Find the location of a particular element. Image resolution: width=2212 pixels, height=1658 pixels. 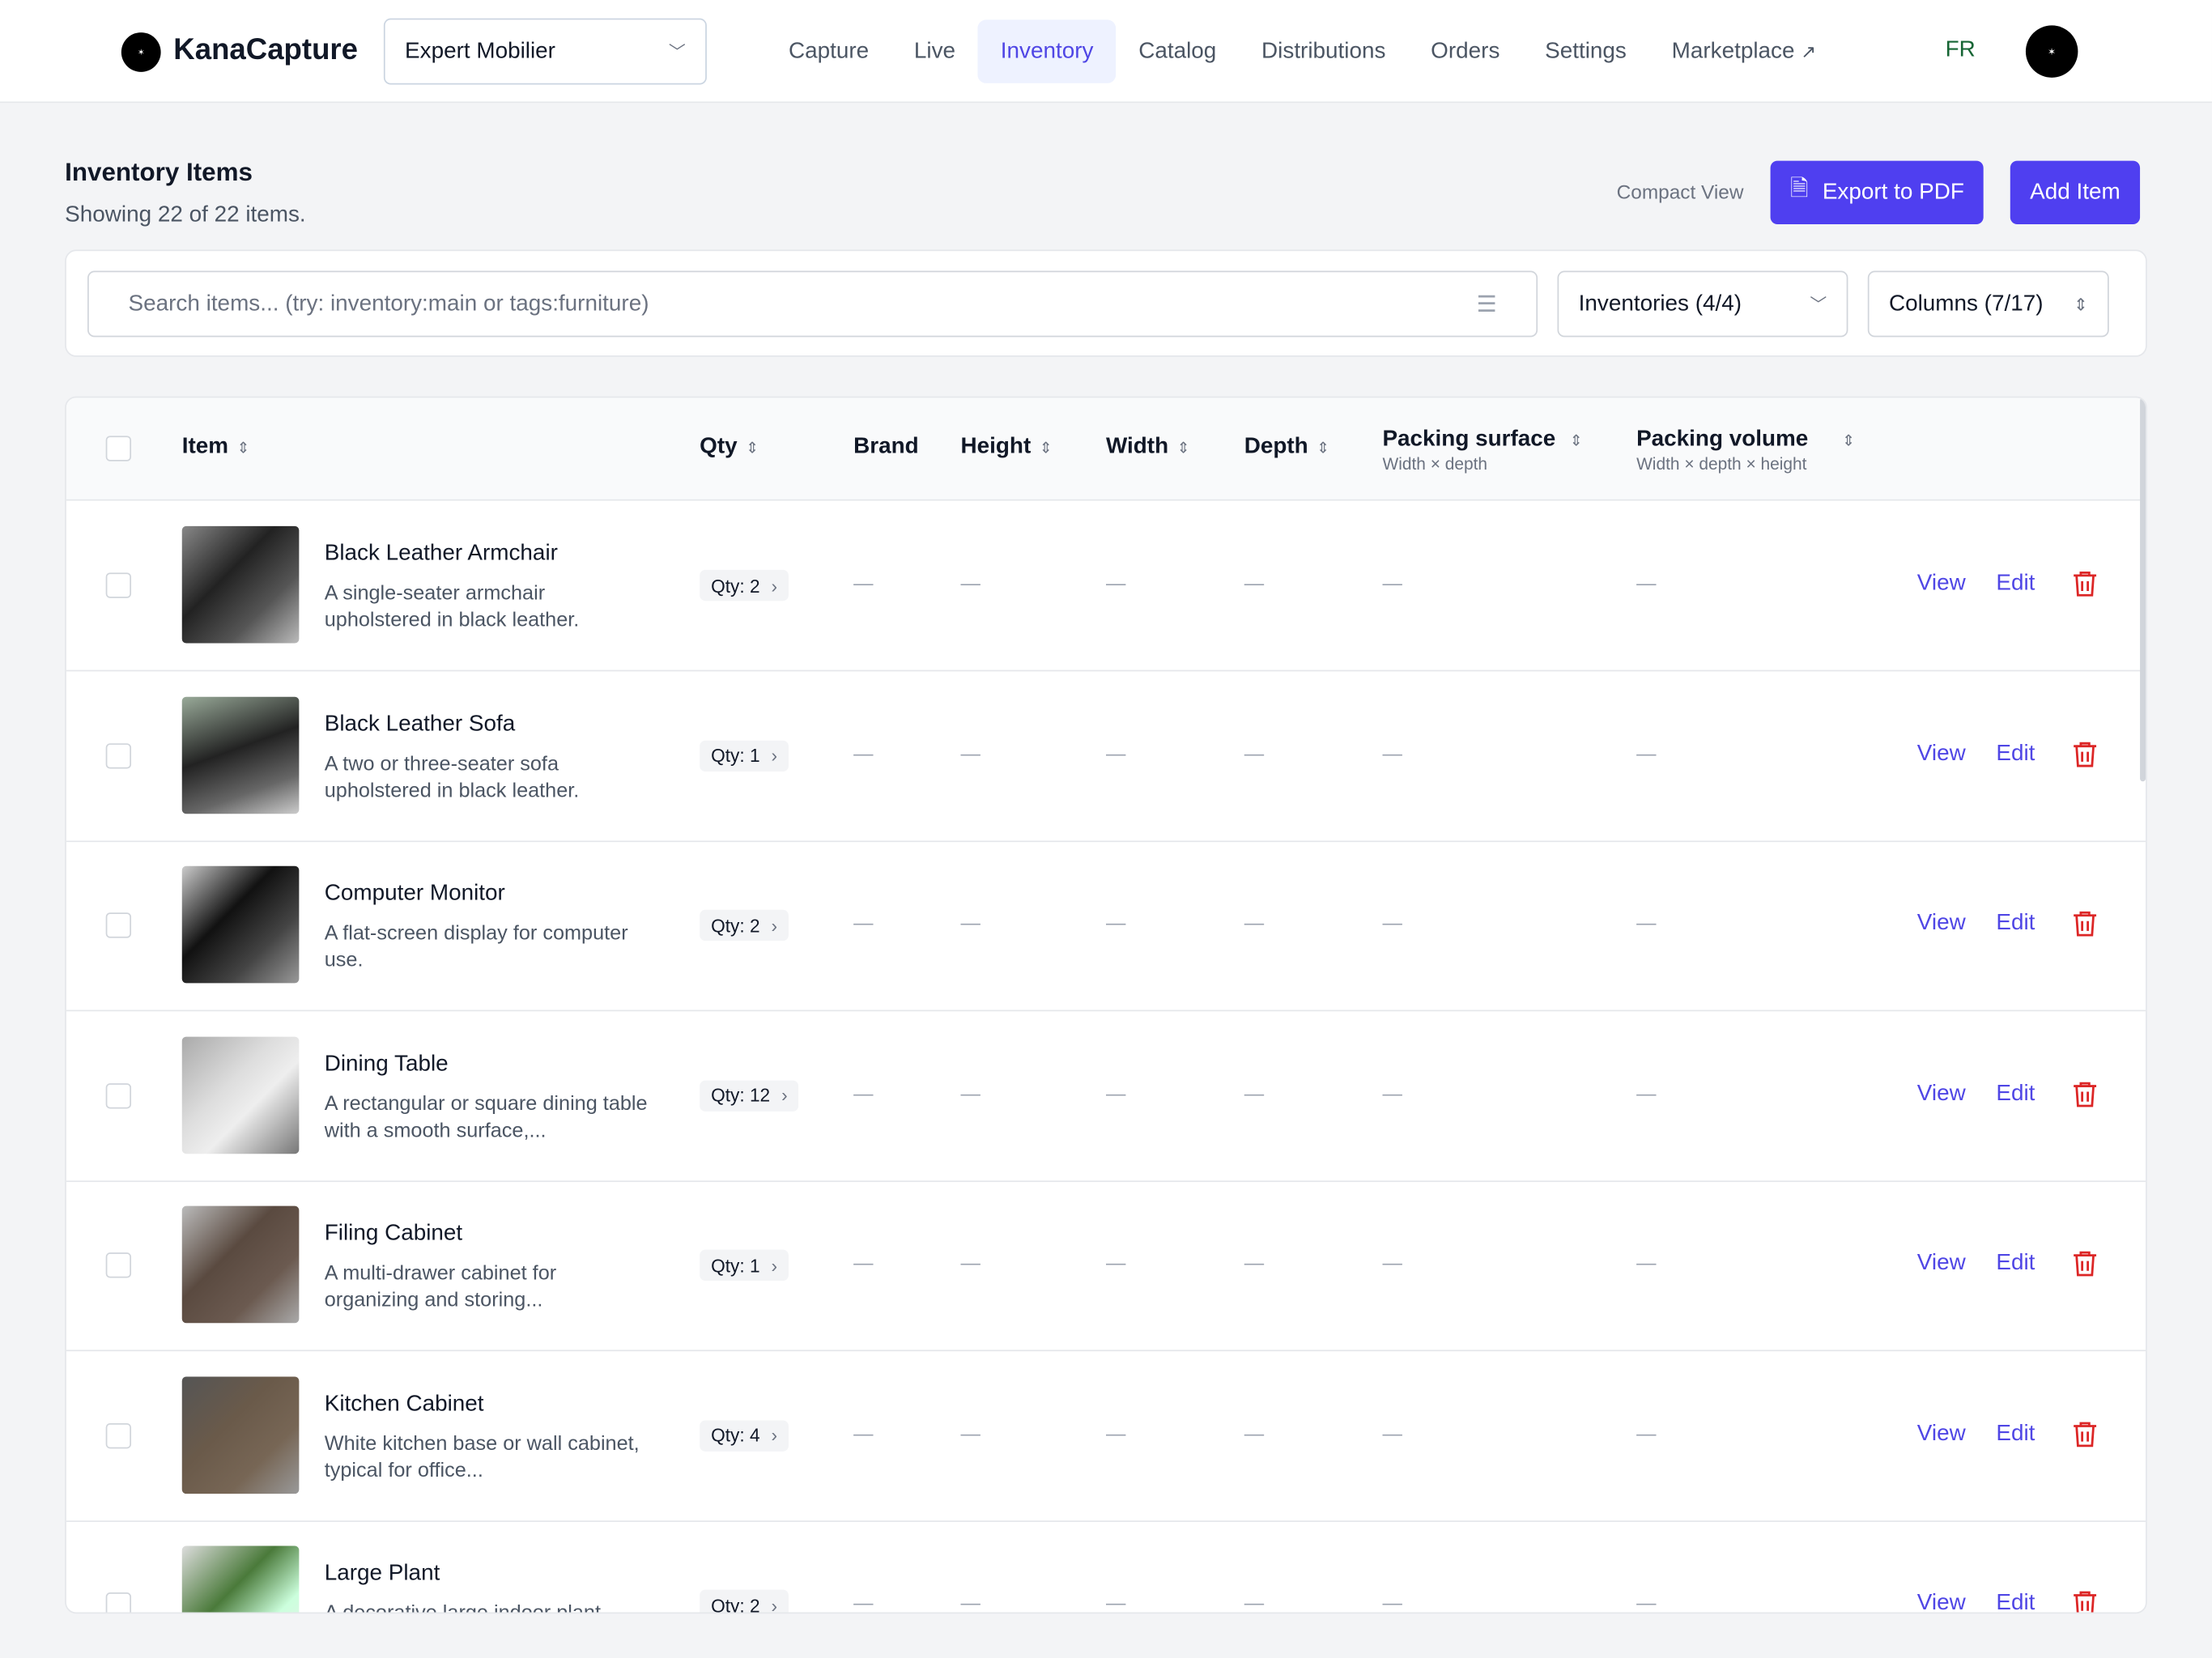

scrollbar is located at coordinates (2143, 589).